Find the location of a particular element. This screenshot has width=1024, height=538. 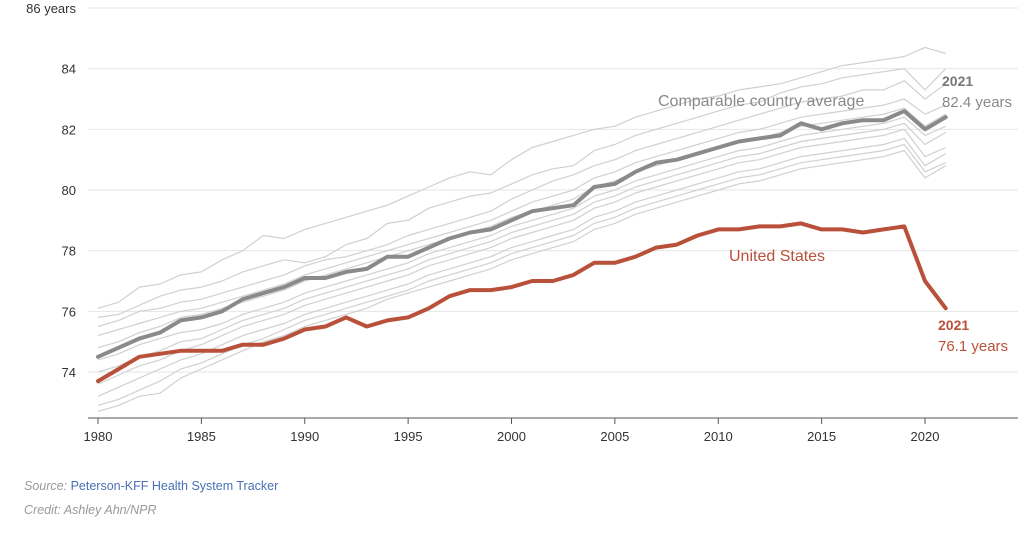

avg-value-label: 82.4 years is located at coordinates (977, 102).